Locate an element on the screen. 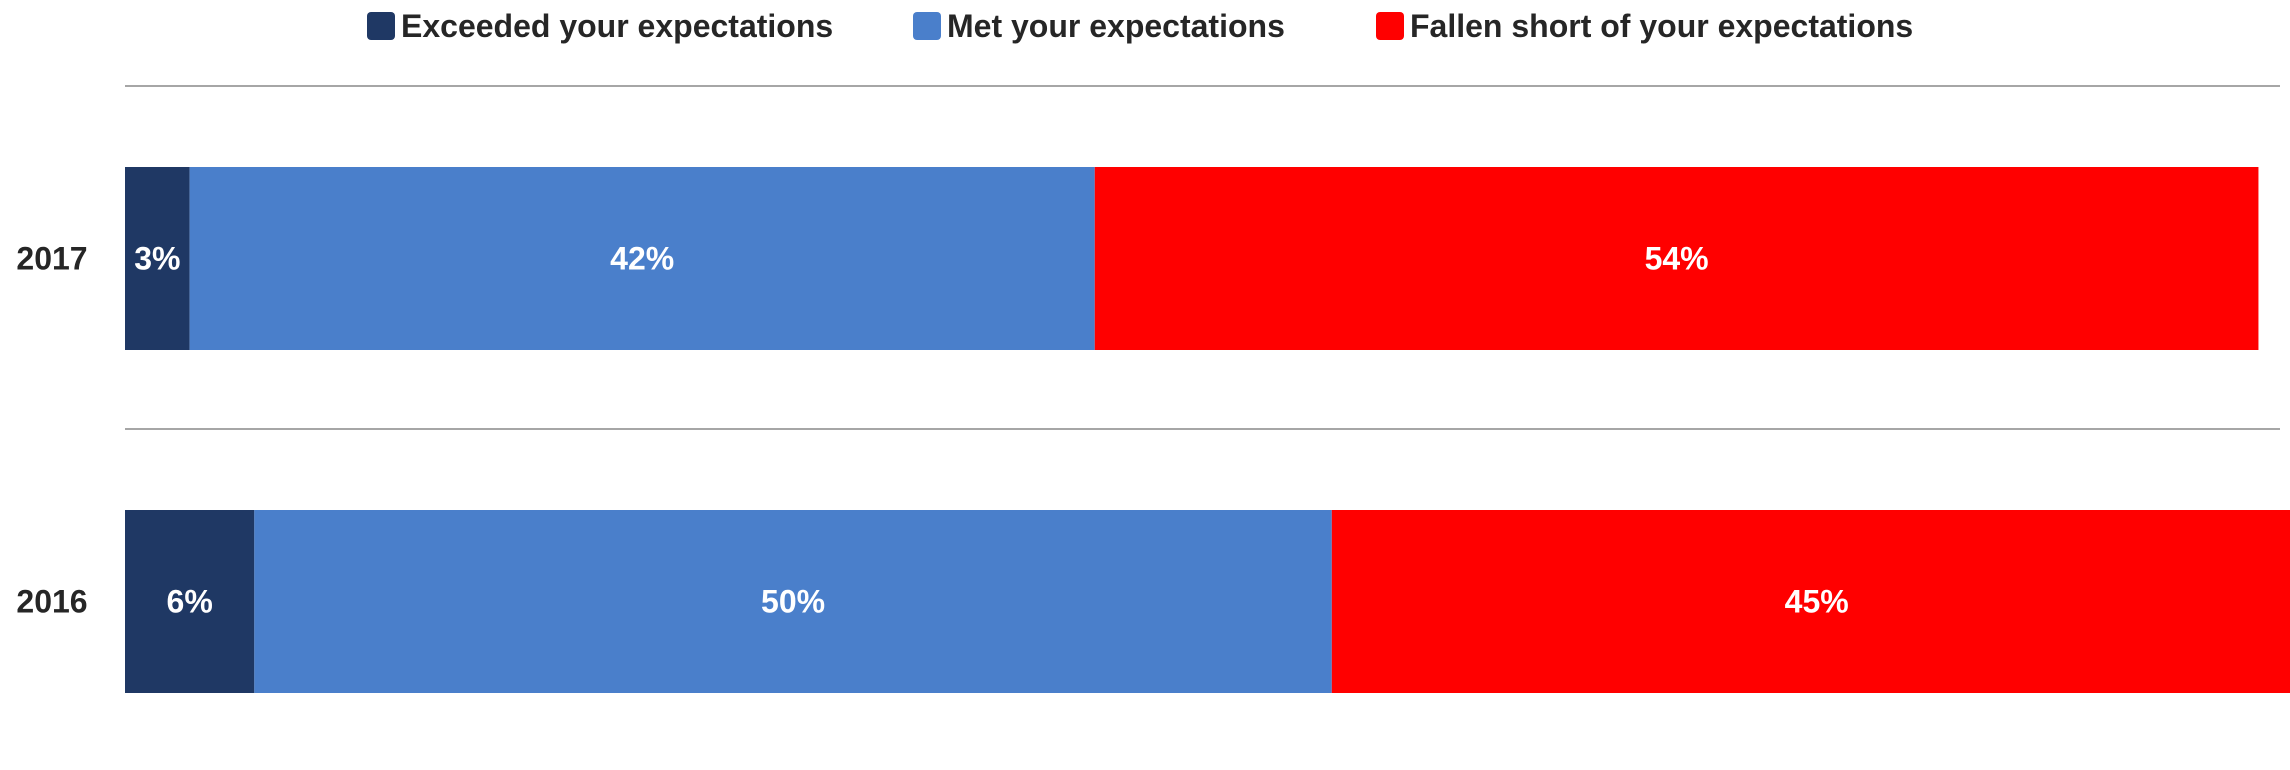 The height and width of the screenshot is (770, 2290). data-label: 45% is located at coordinates (1817, 602).